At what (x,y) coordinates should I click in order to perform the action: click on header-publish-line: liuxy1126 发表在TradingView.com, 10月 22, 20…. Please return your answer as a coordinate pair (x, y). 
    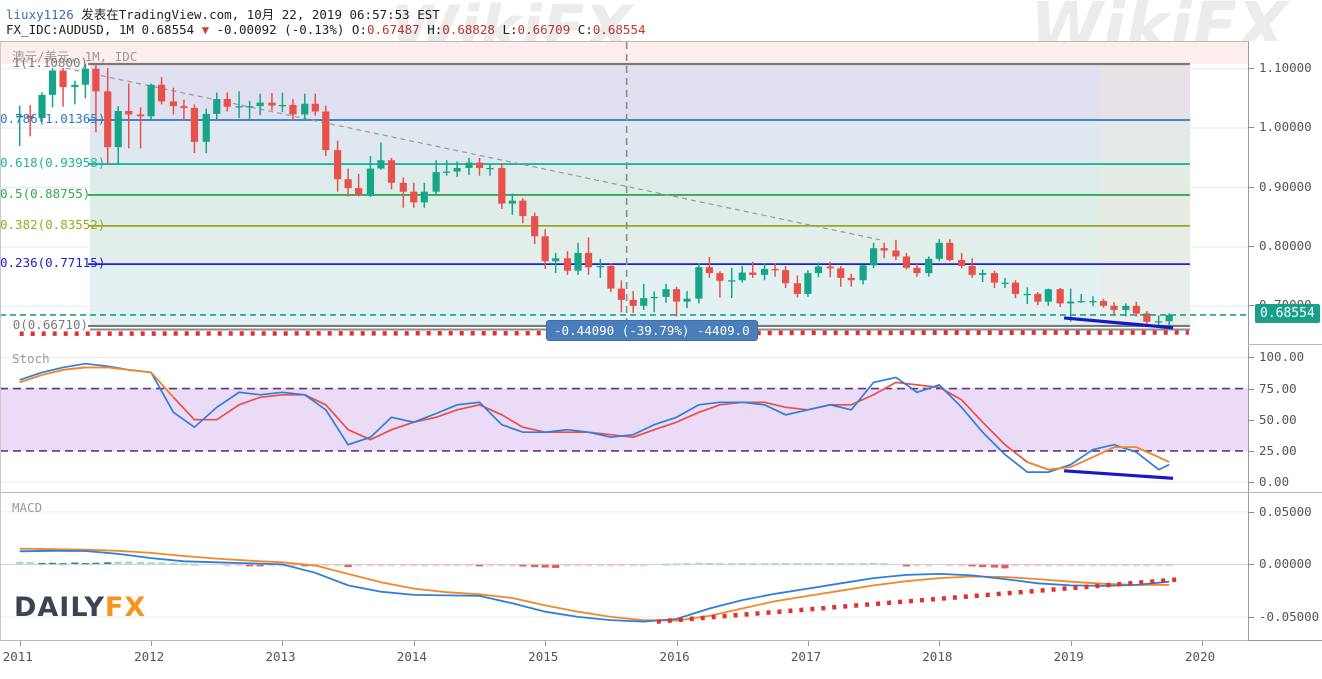
    Looking at the image, I should click on (223, 13).